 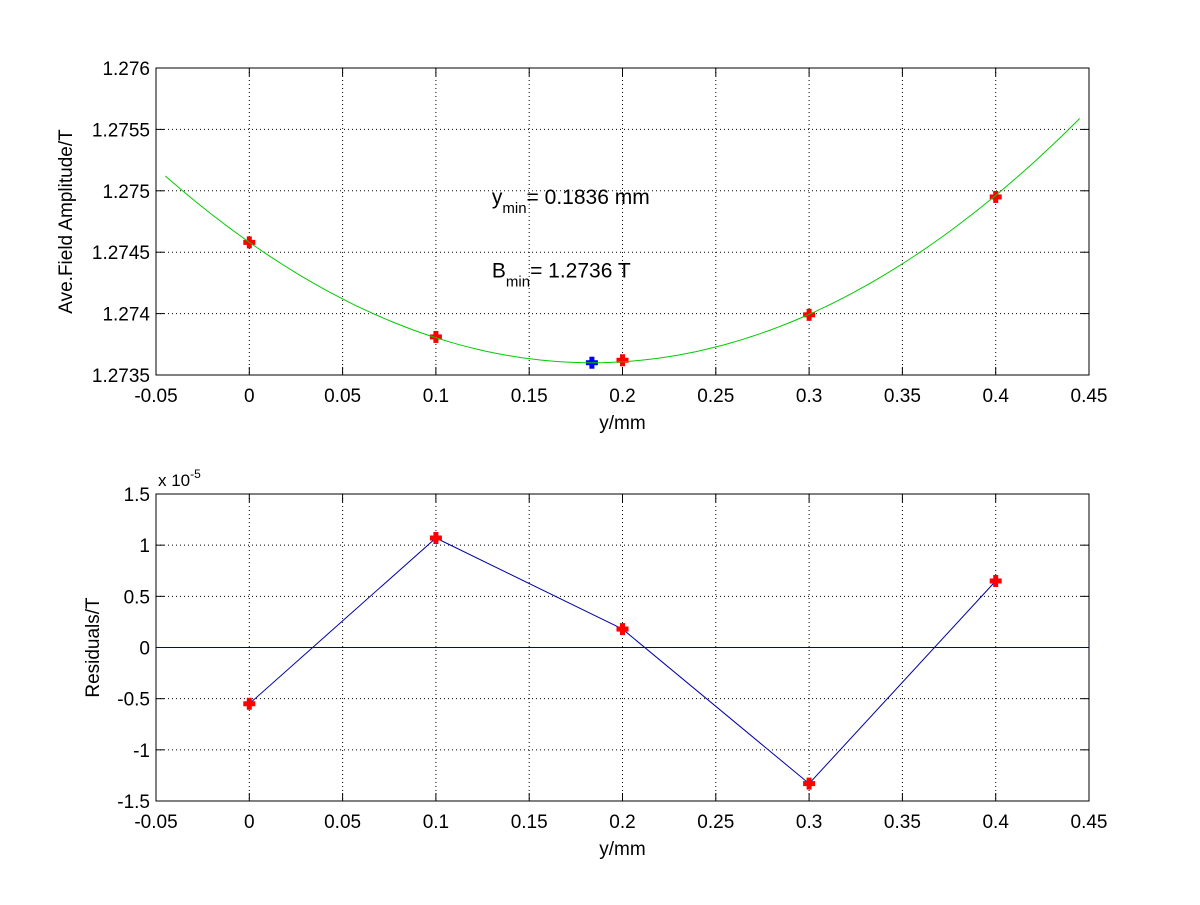 I want to click on y-tick-label: 1.2735, so click(x=121, y=376).